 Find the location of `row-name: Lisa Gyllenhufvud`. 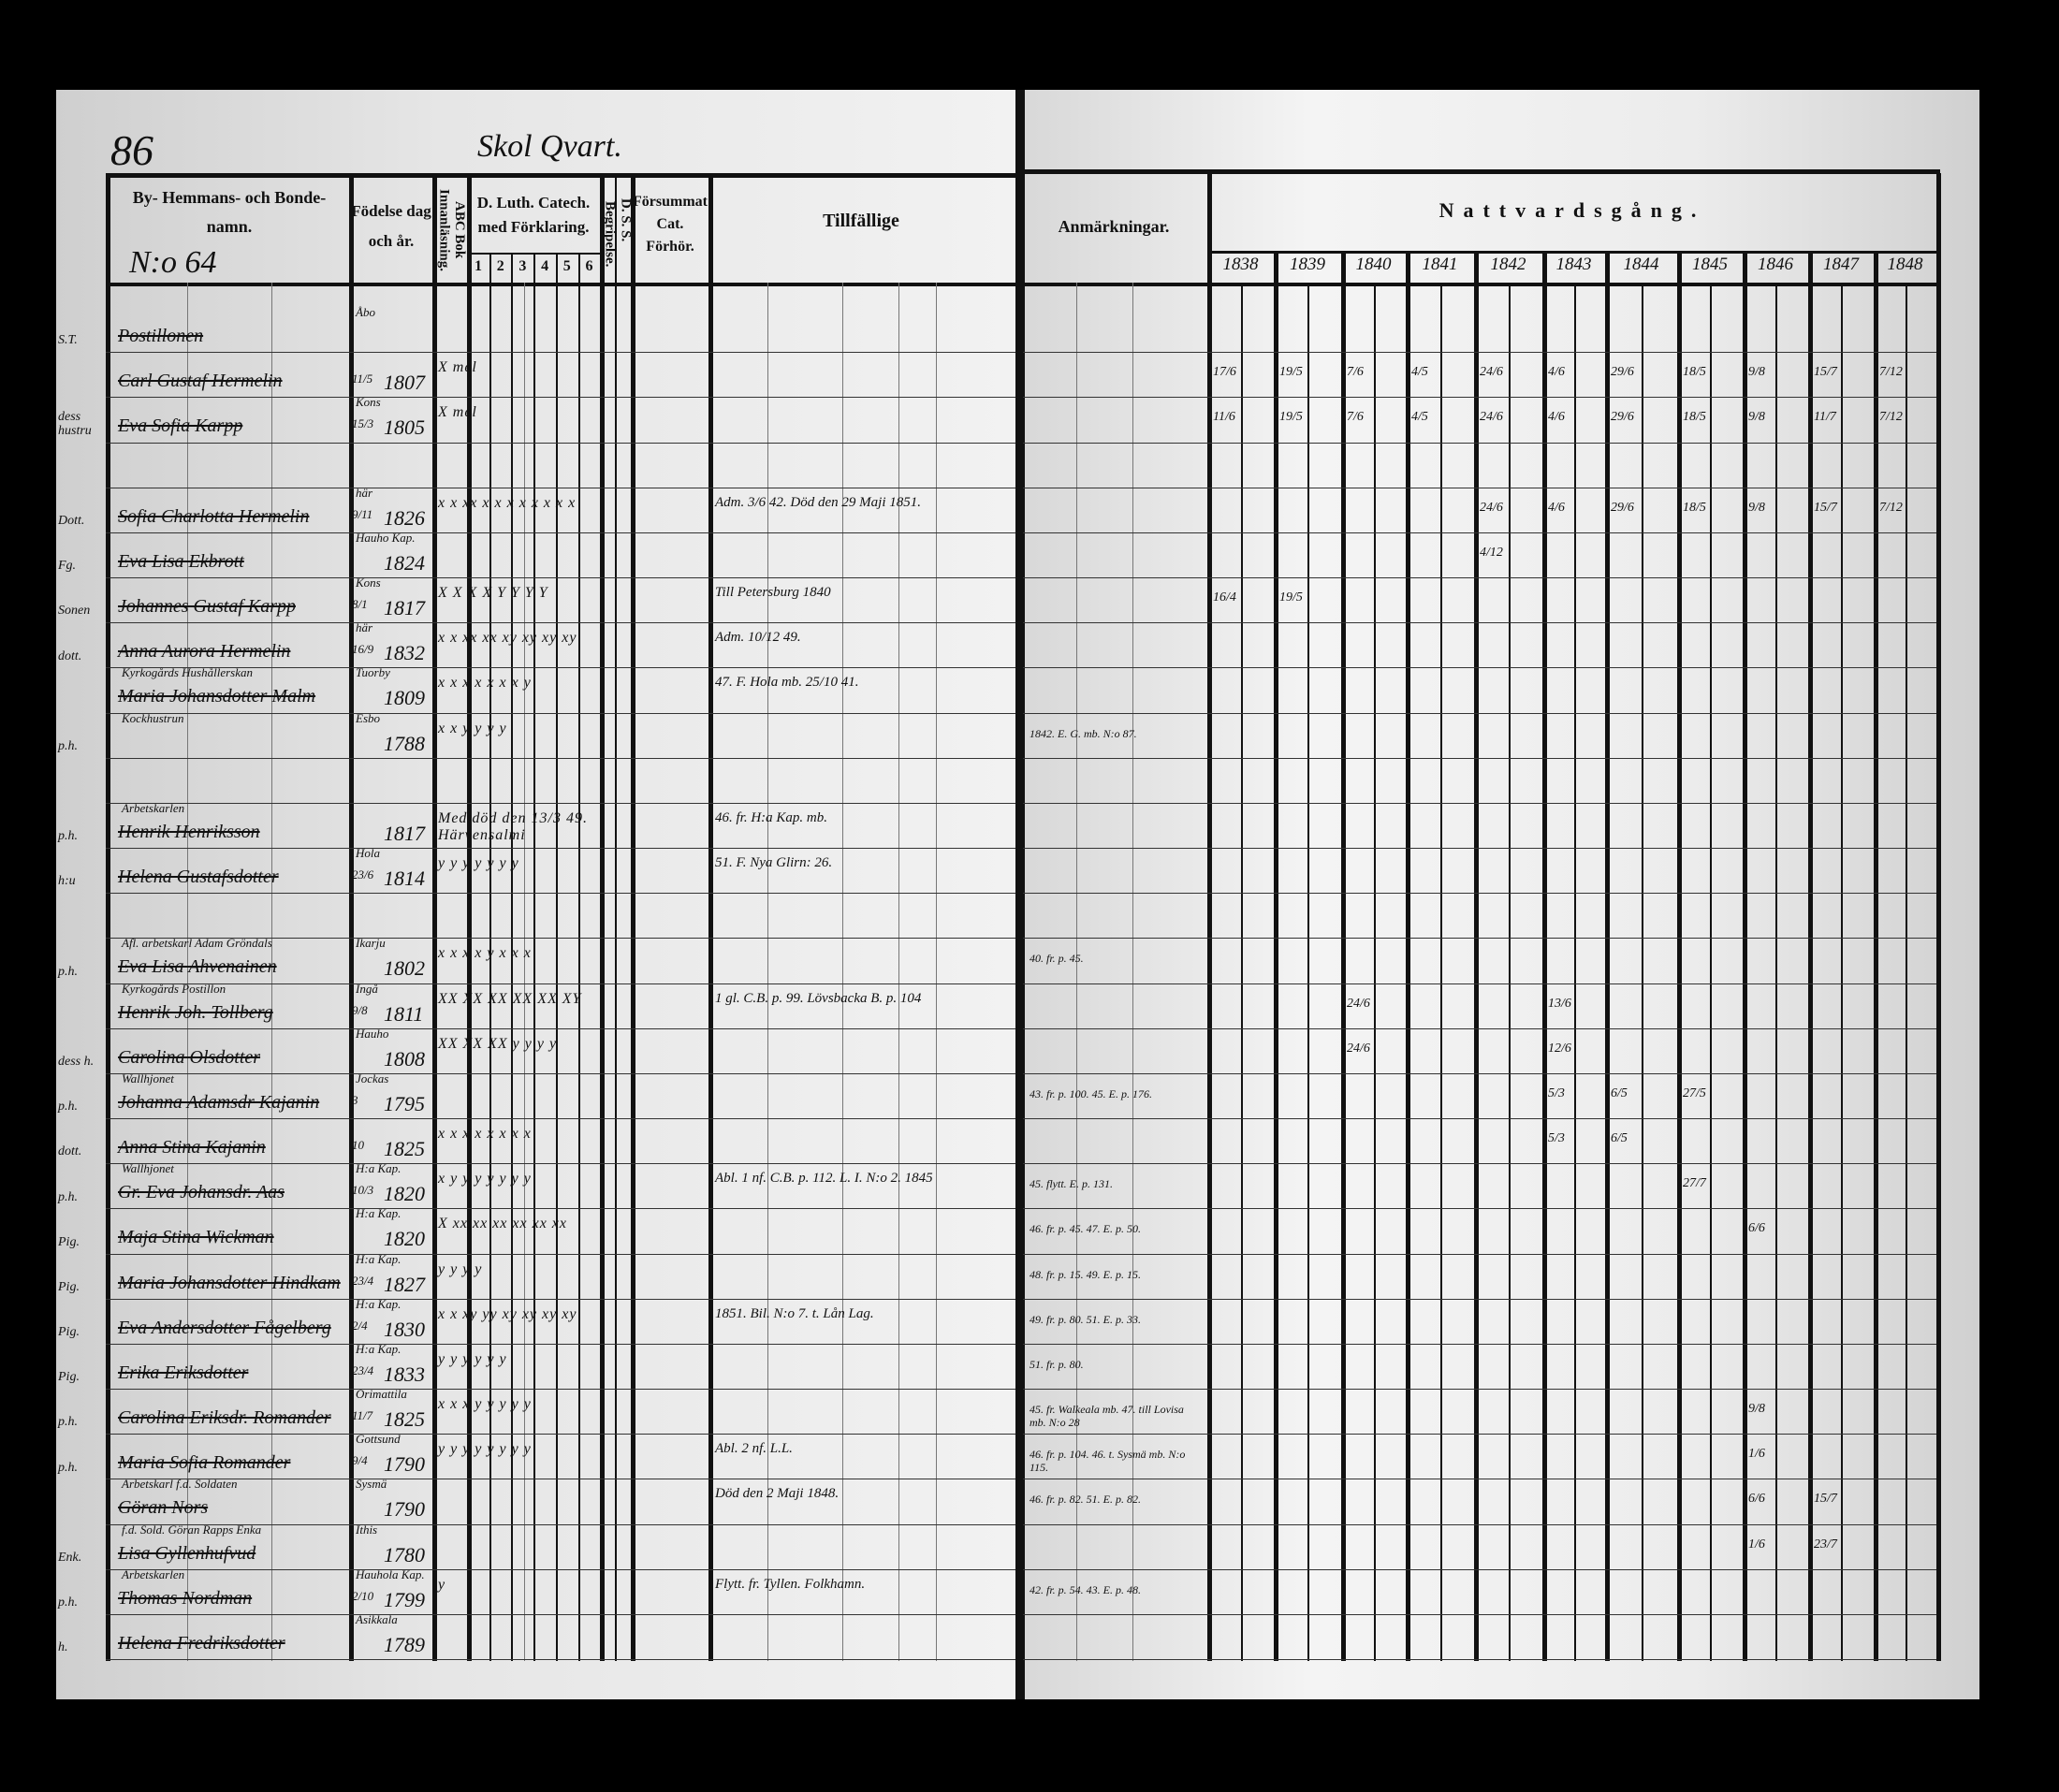

row-name: Lisa Gyllenhufvud is located at coordinates (187, 1553).